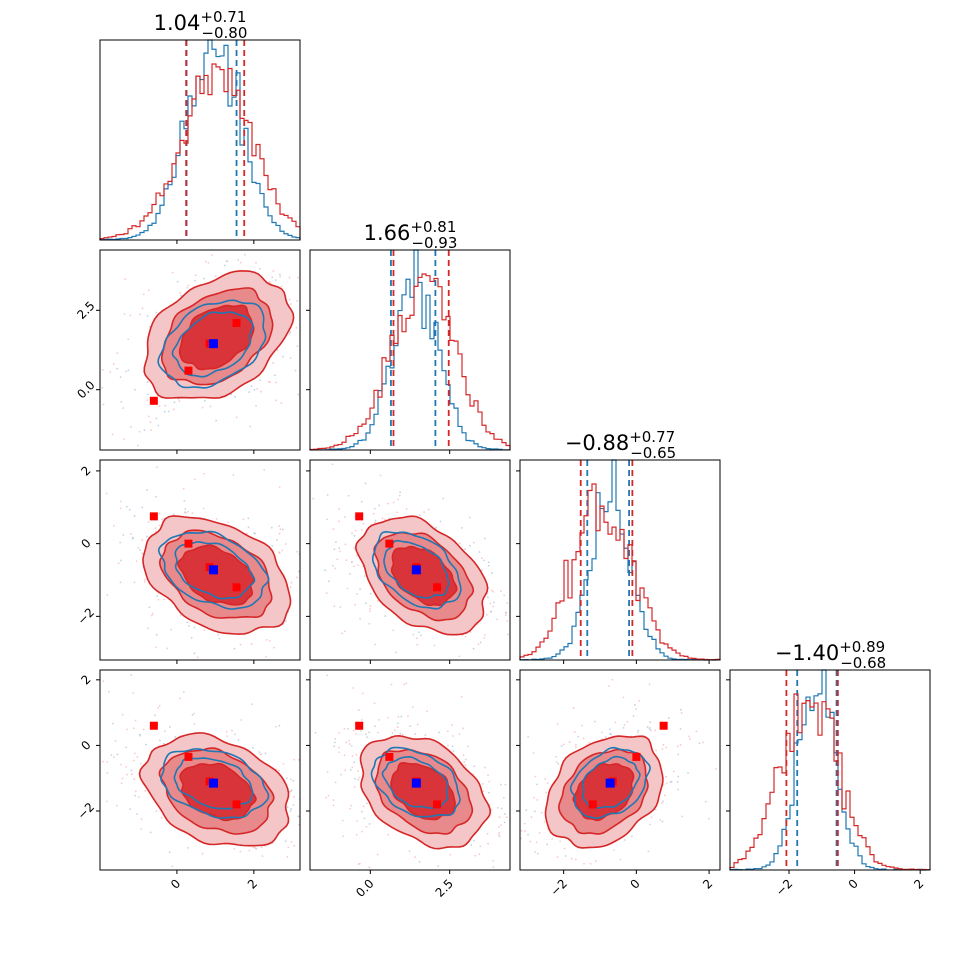  What do you see at coordinates (213, 344) in the screenshot?
I see `blue-marker` at bounding box center [213, 344].